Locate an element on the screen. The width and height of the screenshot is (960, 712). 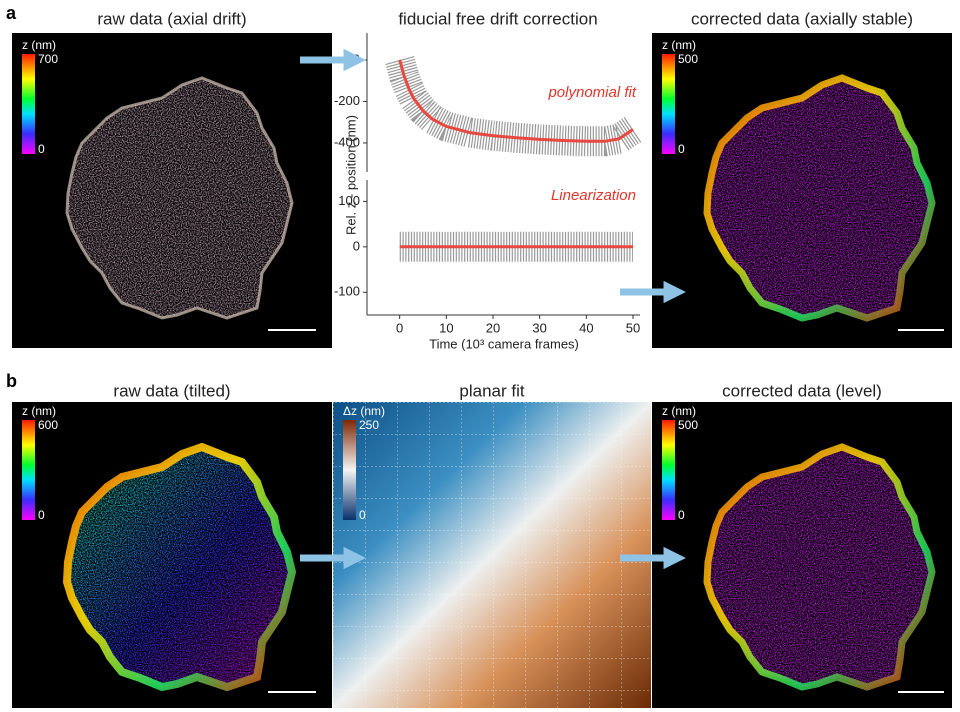
x-tick-label: 0 is located at coordinates (399, 327).